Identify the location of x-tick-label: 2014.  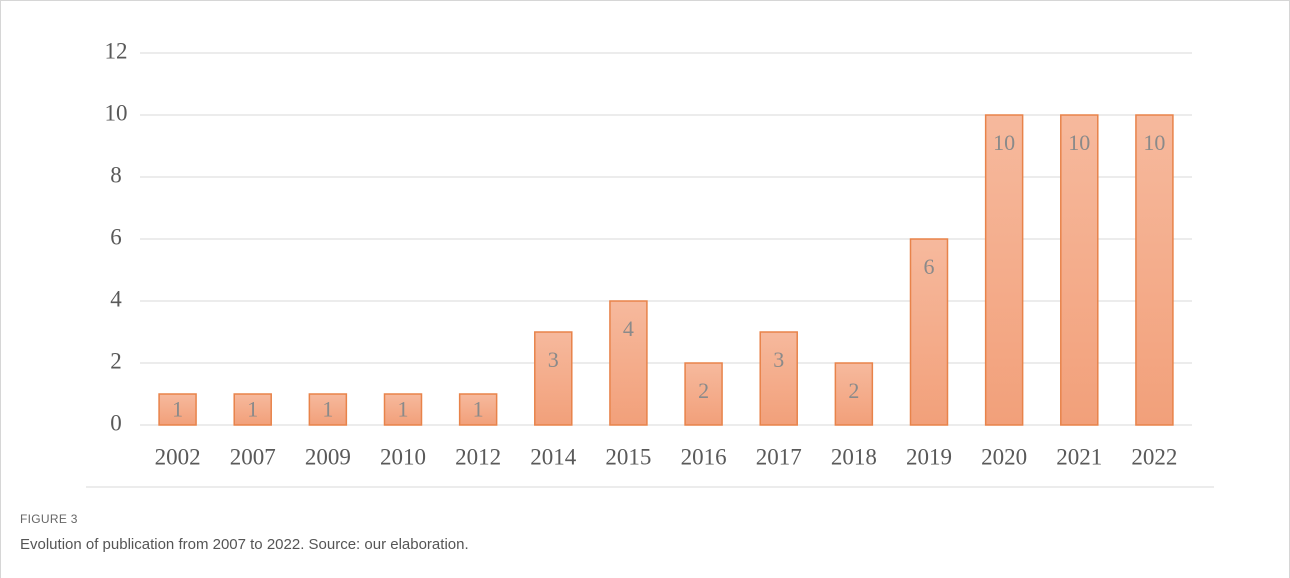
(553, 456).